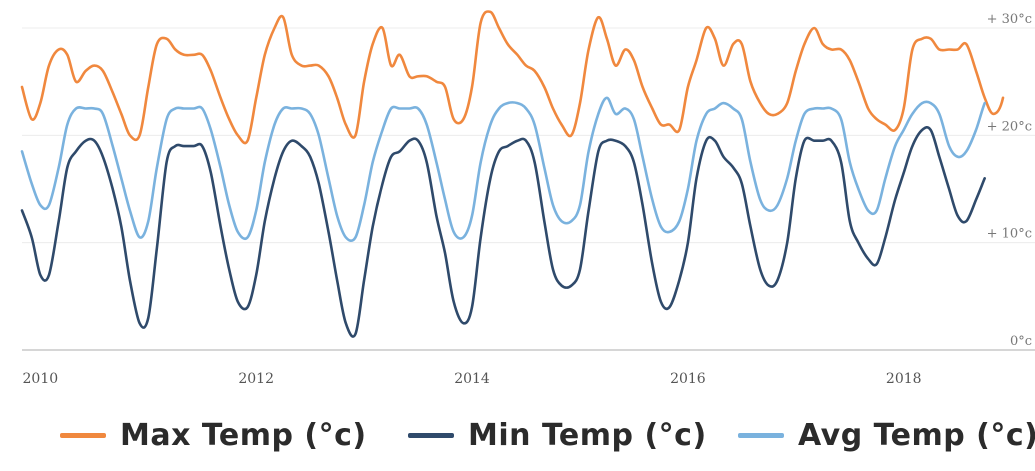  Describe the element at coordinates (256, 379) in the screenshot. I see `x-tick-label: 2012` at that location.